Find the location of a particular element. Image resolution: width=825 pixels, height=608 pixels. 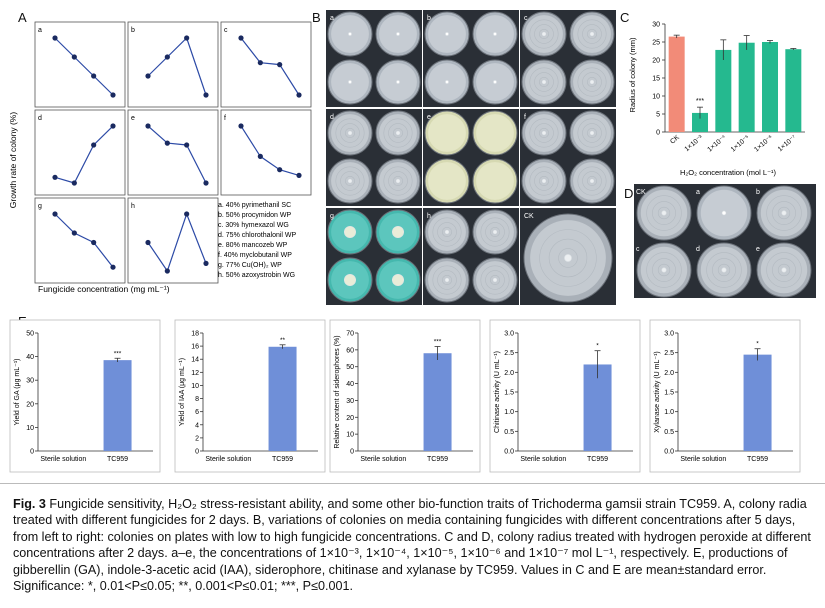

panel-d-plate-CK is located at coordinates (664, 213).